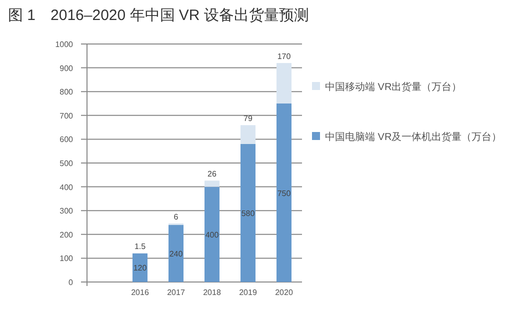 The height and width of the screenshot is (321, 517). I want to click on x-tick-label: 2016, so click(140, 292).